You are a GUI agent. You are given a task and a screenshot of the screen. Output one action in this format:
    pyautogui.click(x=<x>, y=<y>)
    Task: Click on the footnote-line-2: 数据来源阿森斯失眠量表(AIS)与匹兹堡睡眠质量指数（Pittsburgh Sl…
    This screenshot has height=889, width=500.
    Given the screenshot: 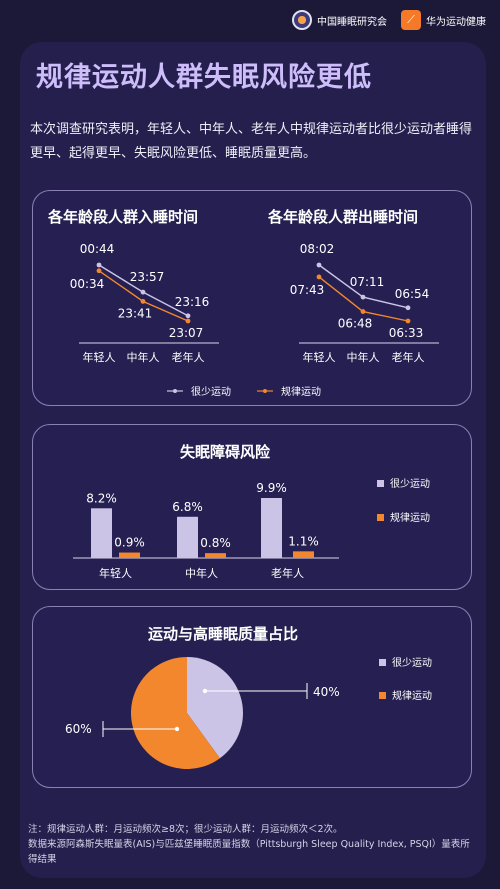 What is the action you would take?
    pyautogui.click(x=249, y=852)
    